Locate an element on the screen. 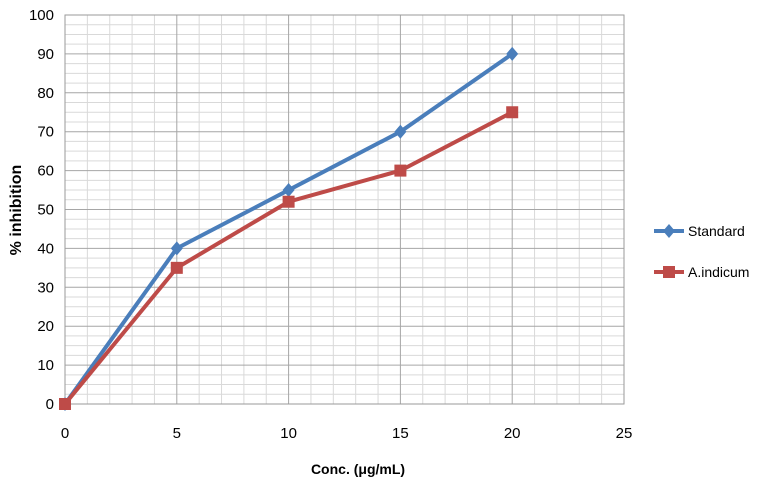 The width and height of the screenshot is (759, 485). y-tick-label: 30 is located at coordinates (45, 287).